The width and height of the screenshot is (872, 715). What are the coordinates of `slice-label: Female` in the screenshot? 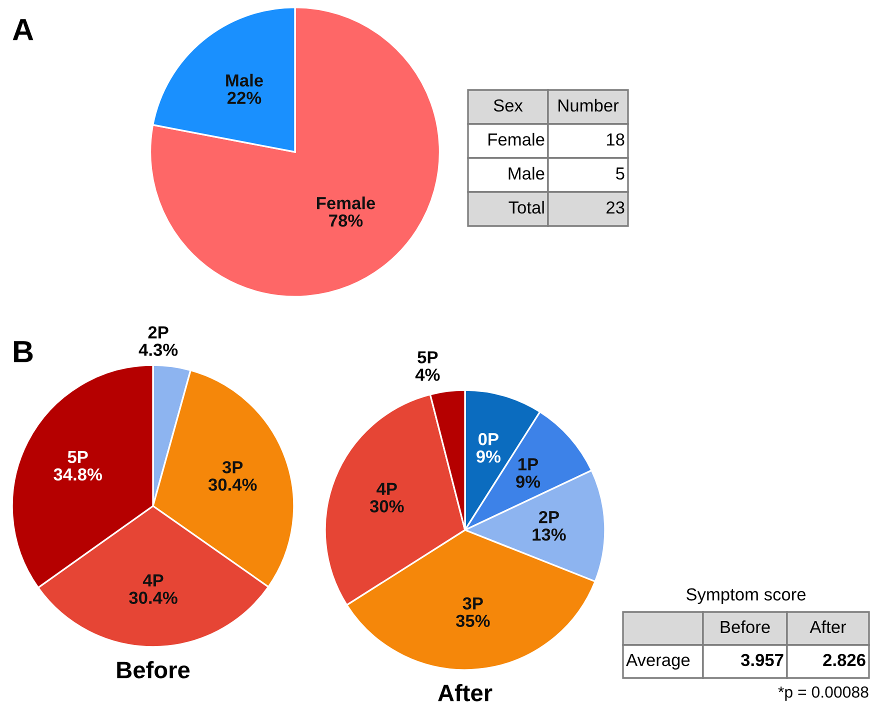 It's located at (346, 203).